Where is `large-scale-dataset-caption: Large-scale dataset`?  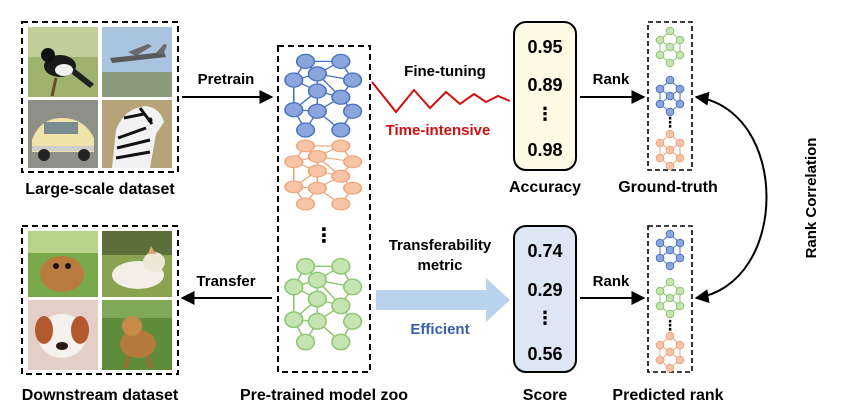 large-scale-dataset-caption: Large-scale dataset is located at coordinates (100, 189).